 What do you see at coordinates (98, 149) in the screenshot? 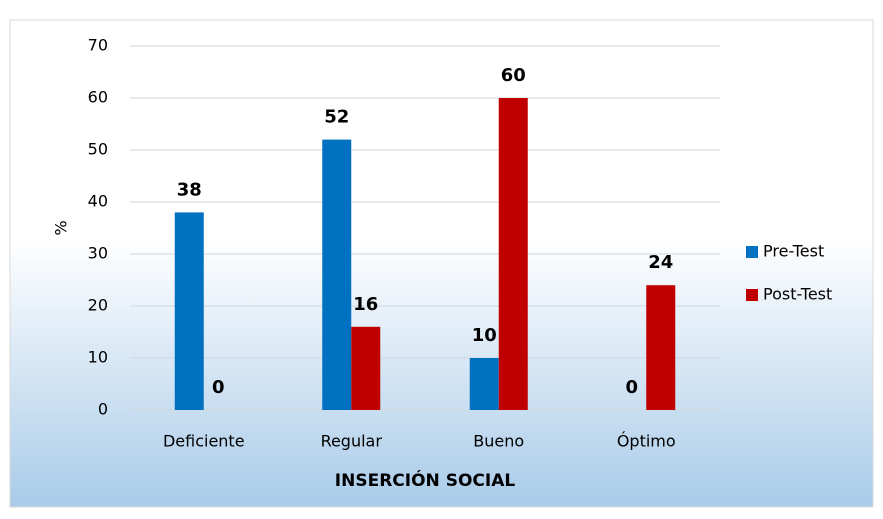
I see `y-tick-label: 50` at bounding box center [98, 149].